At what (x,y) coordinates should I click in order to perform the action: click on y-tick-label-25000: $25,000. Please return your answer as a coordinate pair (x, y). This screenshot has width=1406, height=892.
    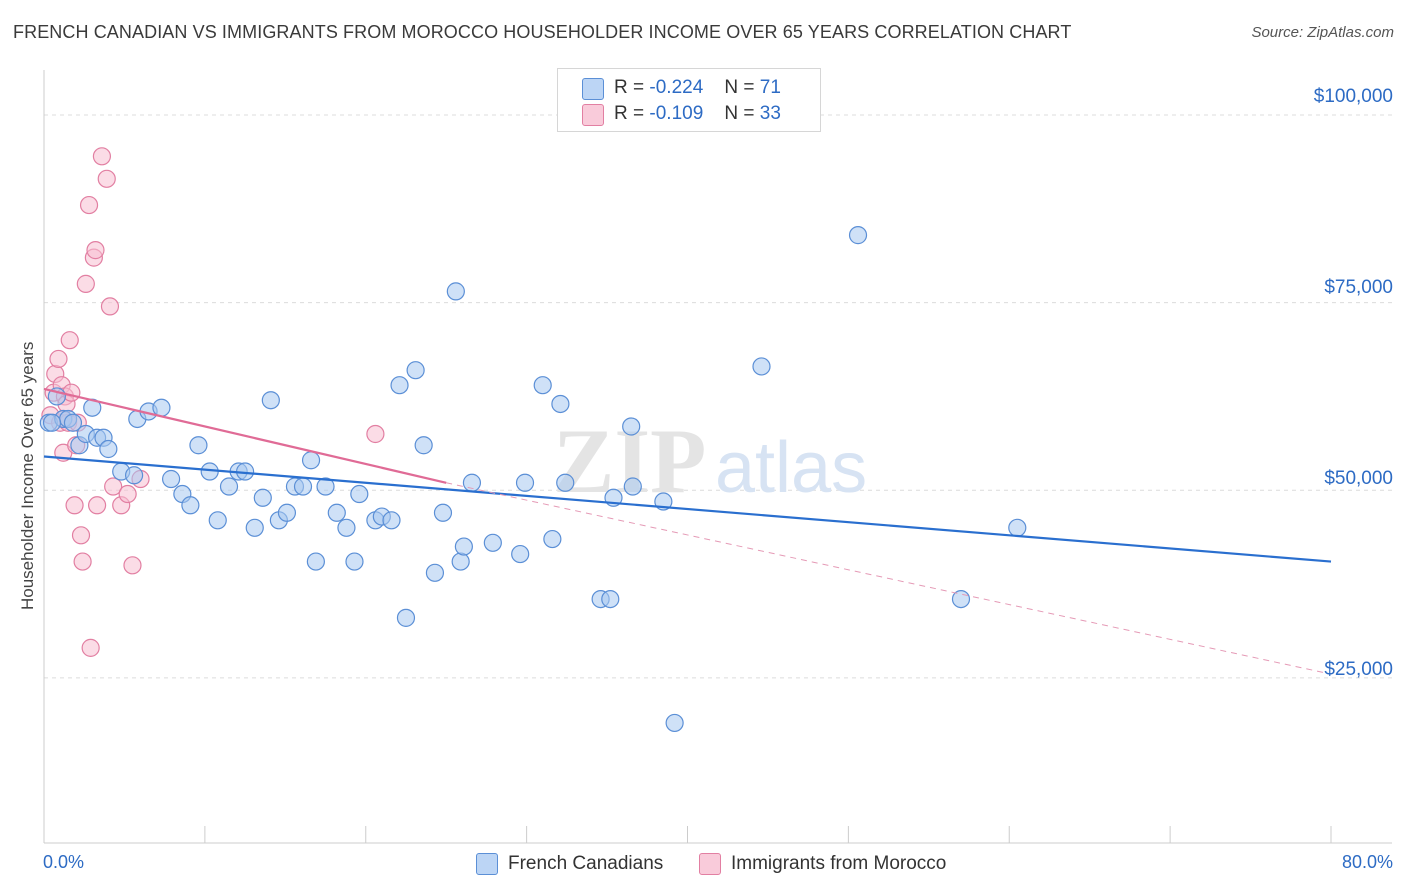
    Looking at the image, I should click on (1358, 669).